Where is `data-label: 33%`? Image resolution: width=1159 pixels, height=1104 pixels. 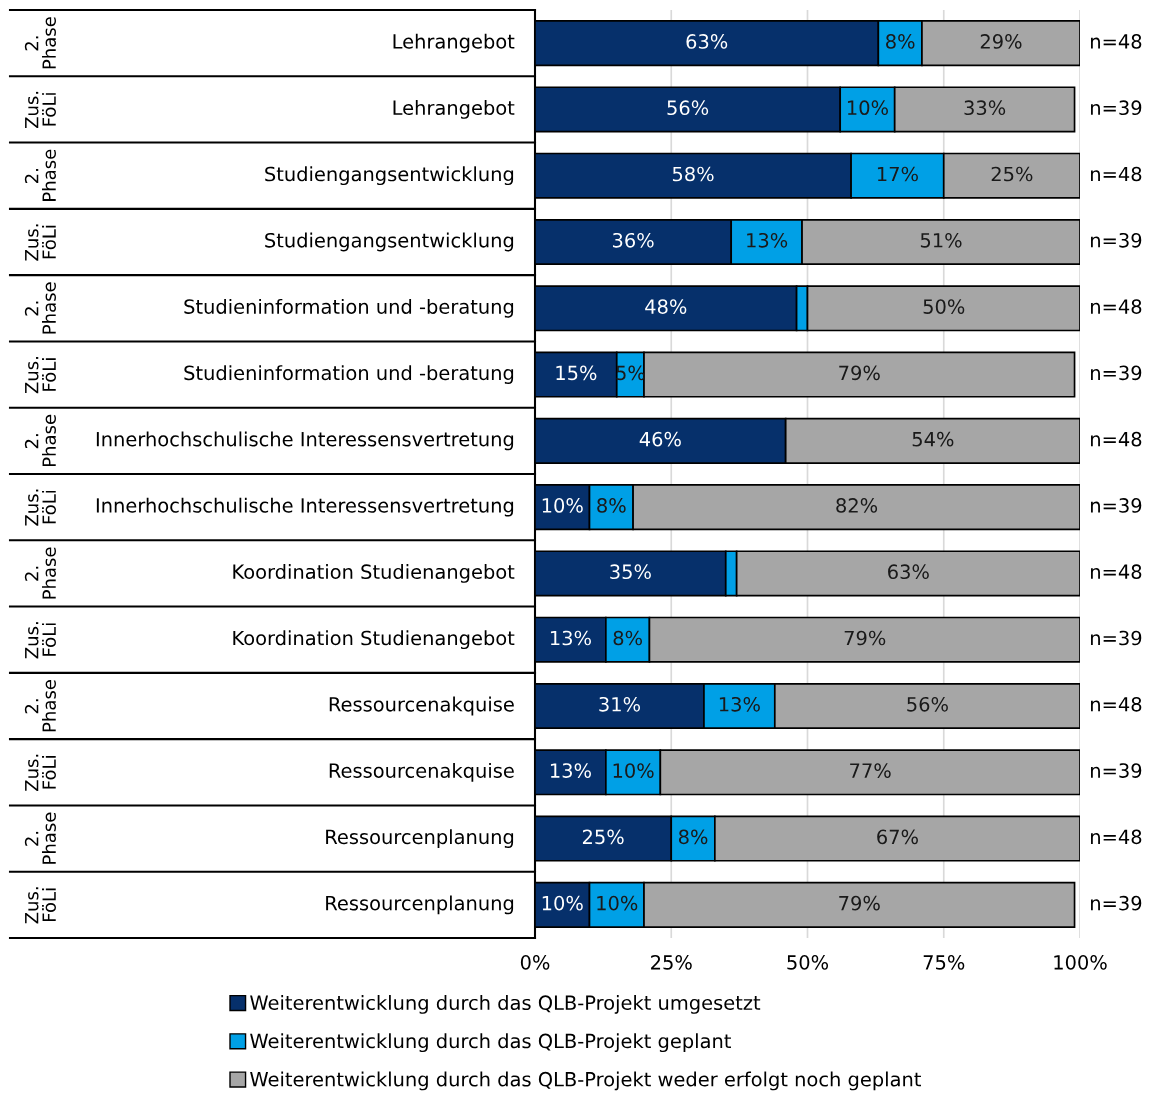 data-label: 33% is located at coordinates (985, 108).